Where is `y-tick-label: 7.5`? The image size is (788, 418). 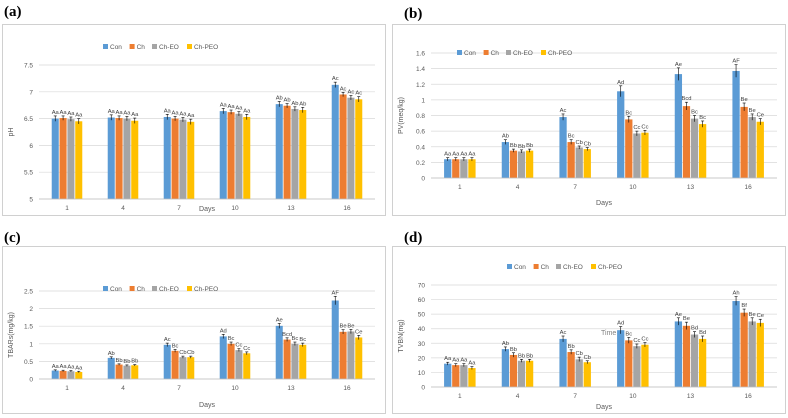
y-tick-label: 7.5 is located at coordinates (28, 66).